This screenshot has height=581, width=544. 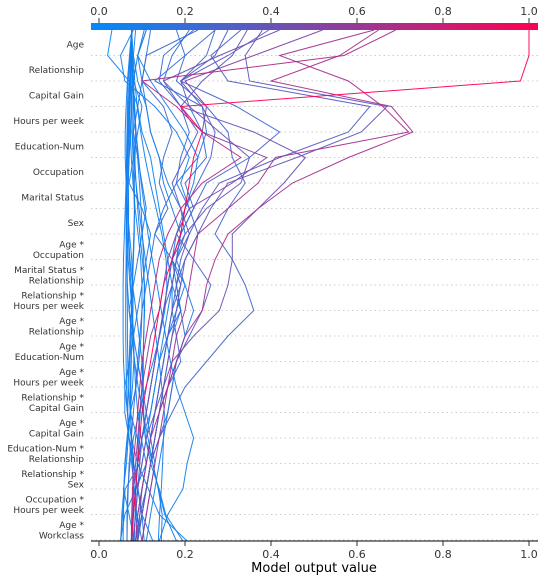 I want to click on top-tick-label: 1.0, so click(x=529, y=11).